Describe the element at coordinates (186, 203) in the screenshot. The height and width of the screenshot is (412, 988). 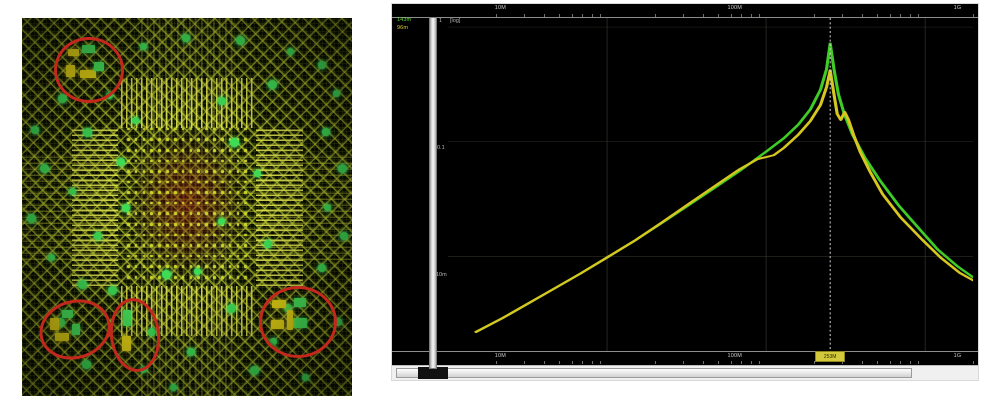
I see `bga-pad-matrix` at that location.